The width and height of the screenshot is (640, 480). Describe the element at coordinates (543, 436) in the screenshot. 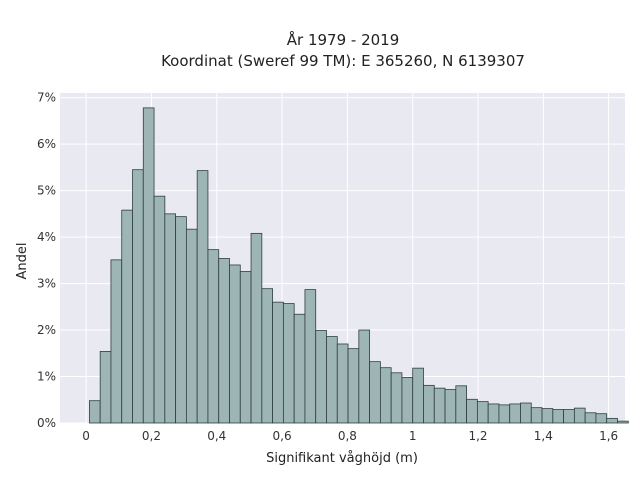

I see `x-tick-label: 1,4` at that location.